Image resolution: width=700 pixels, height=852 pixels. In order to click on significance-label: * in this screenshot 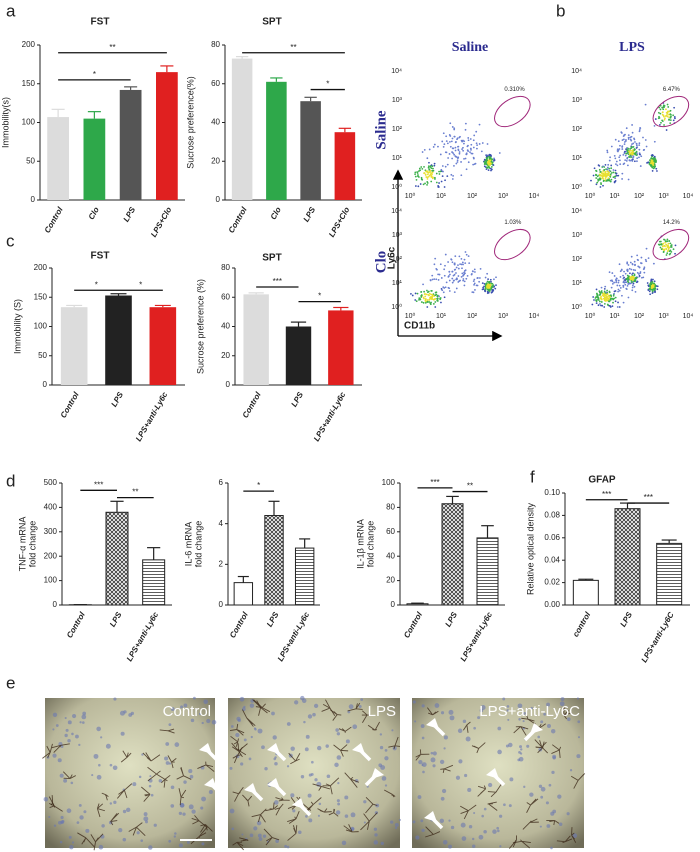, I will do `click(94, 74)`.